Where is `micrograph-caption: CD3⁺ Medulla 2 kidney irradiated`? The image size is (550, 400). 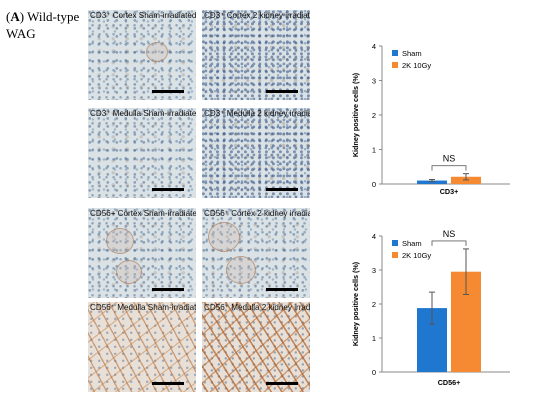
micrograph-caption: CD3⁺ Medulla 2 kidney irradiated is located at coordinates (257, 113).